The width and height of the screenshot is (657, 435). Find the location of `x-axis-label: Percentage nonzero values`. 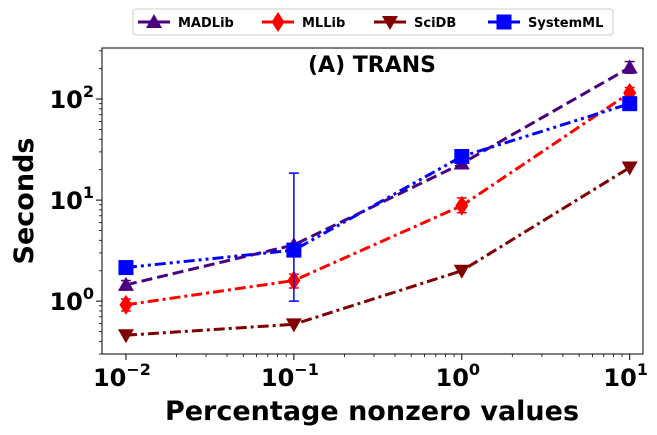

x-axis-label: Percentage nonzero values is located at coordinates (372, 411).